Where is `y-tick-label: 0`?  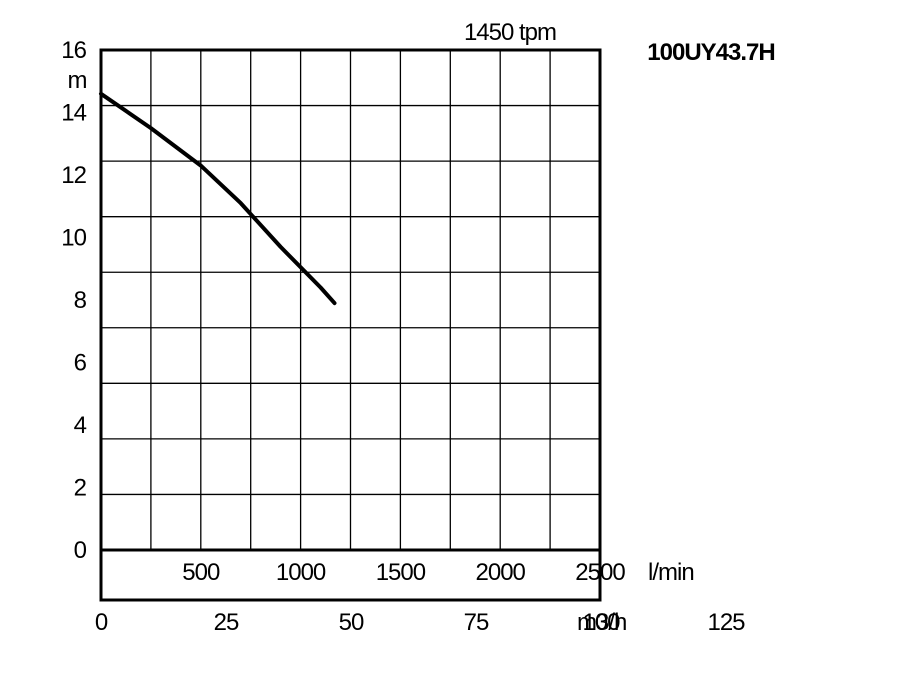
y-tick-label: 0 is located at coordinates (80, 550).